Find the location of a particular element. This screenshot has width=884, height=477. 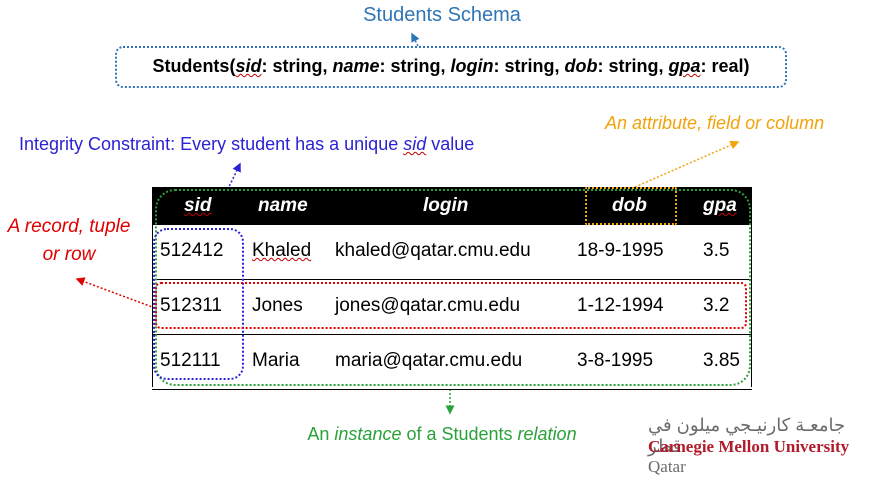

header-sid: sid is located at coordinates (198, 205).